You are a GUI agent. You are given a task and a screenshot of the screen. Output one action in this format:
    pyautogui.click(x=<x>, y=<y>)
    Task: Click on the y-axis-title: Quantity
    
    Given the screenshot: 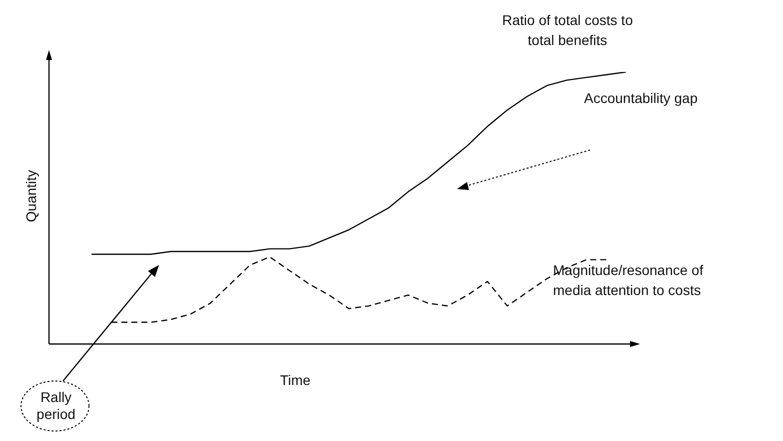 What is the action you would take?
    pyautogui.click(x=31, y=196)
    